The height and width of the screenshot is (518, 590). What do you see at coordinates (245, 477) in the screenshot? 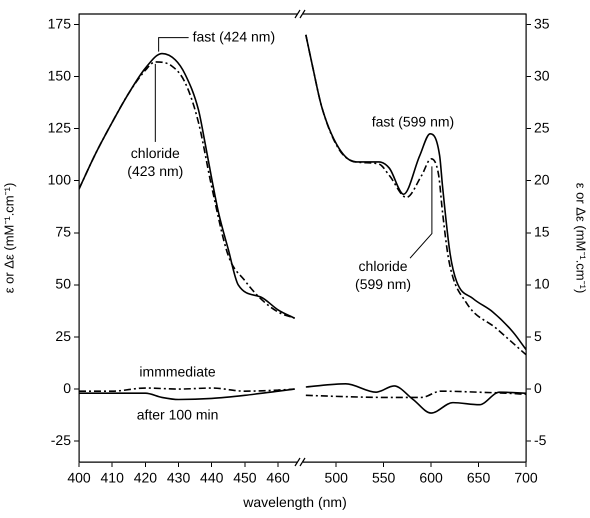
I see `x-tick-label: 450` at bounding box center [245, 477].